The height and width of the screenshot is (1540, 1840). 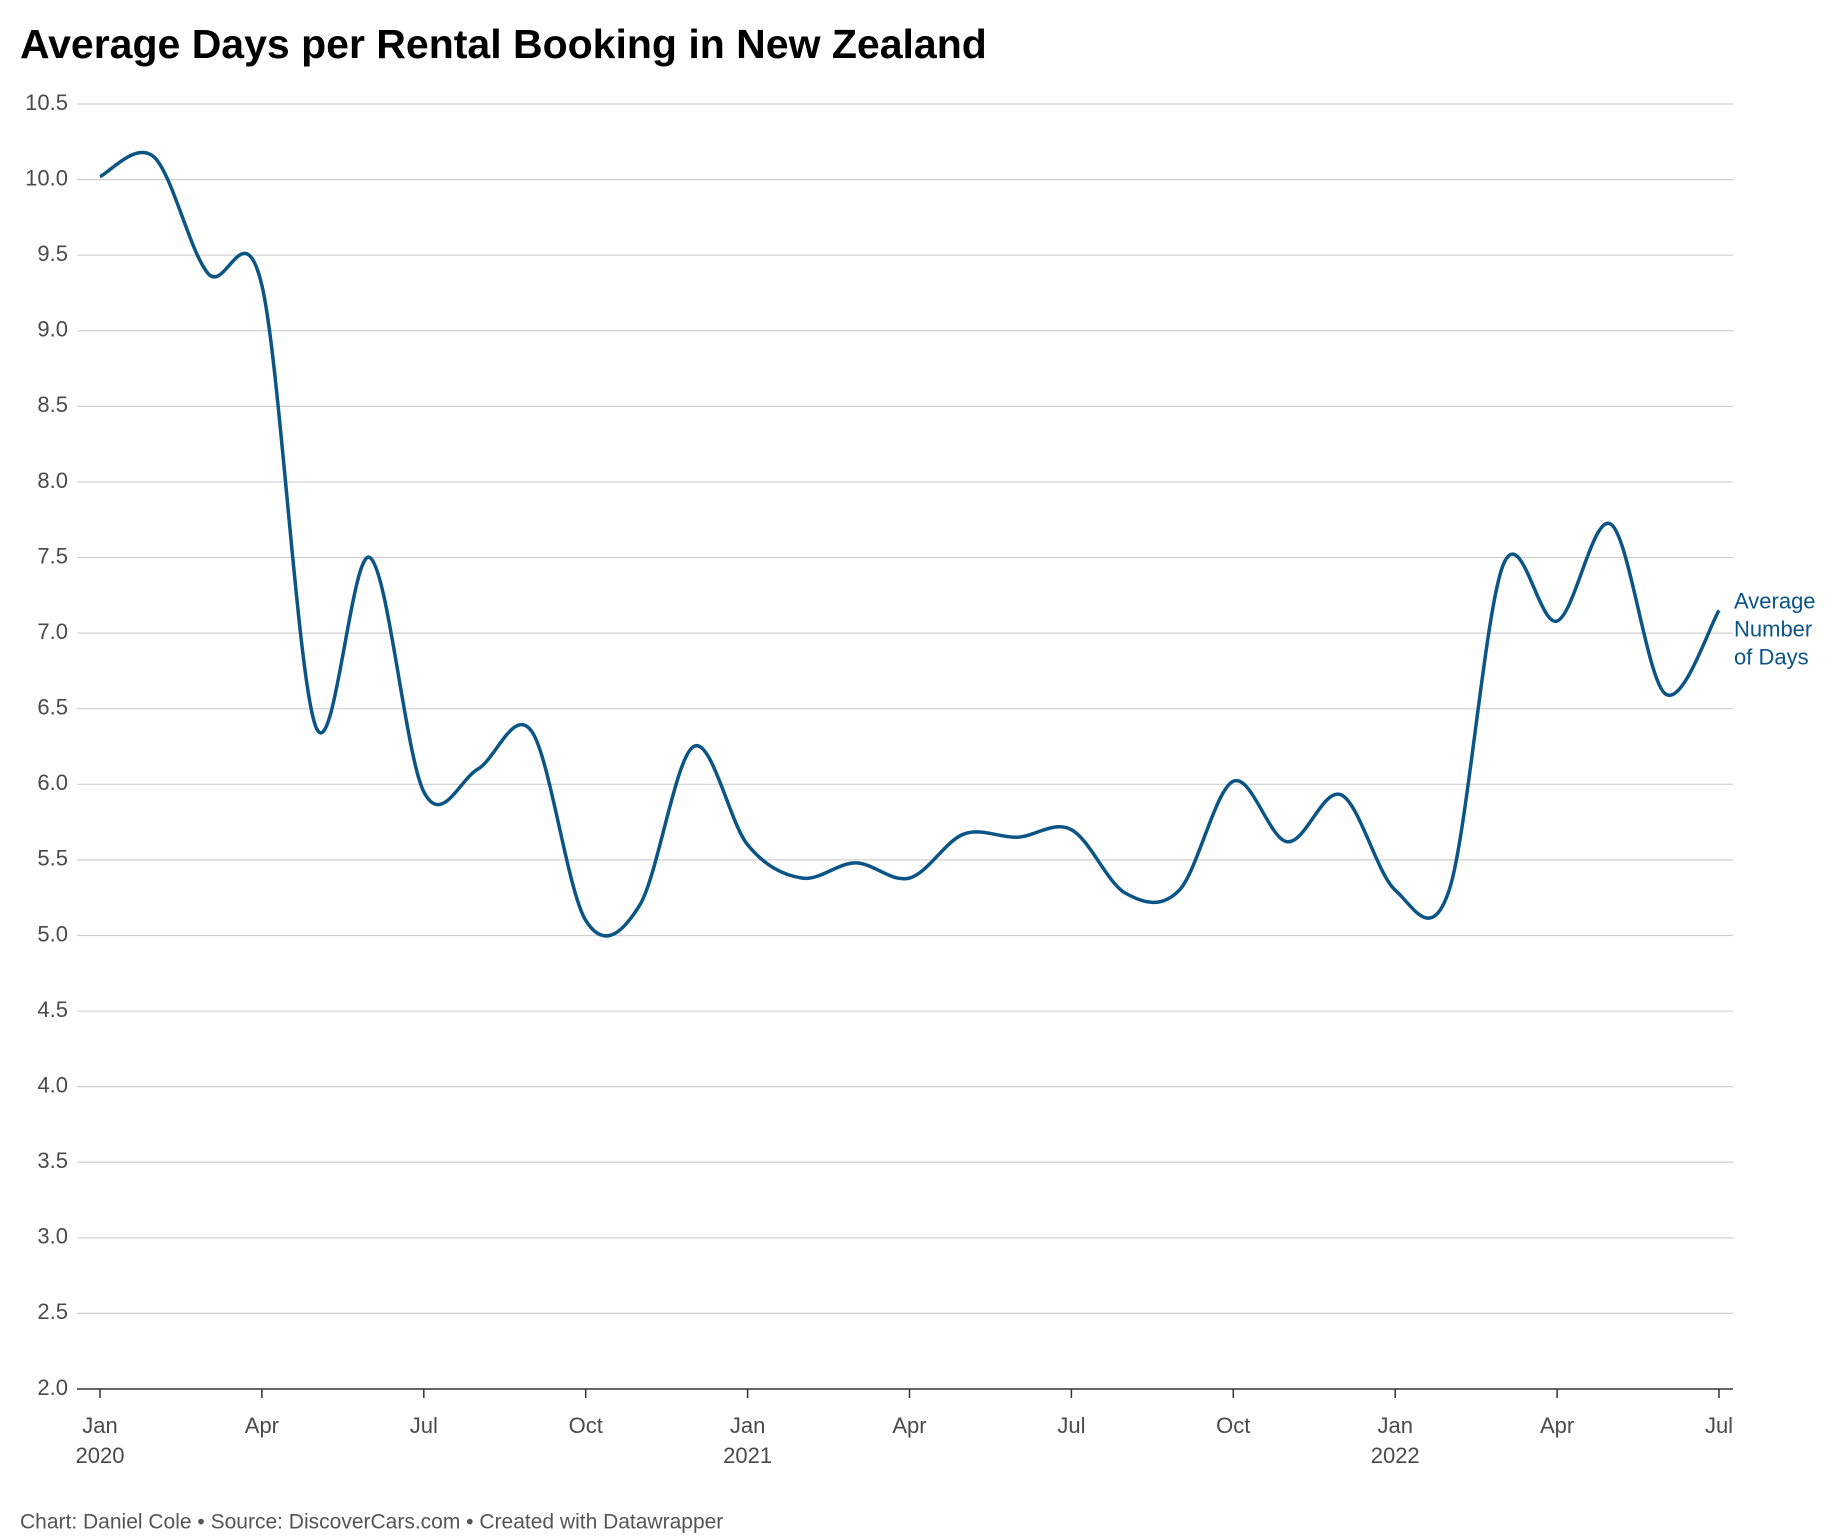 What do you see at coordinates (52, 631) in the screenshot?
I see `y-tick-label: 7.0` at bounding box center [52, 631].